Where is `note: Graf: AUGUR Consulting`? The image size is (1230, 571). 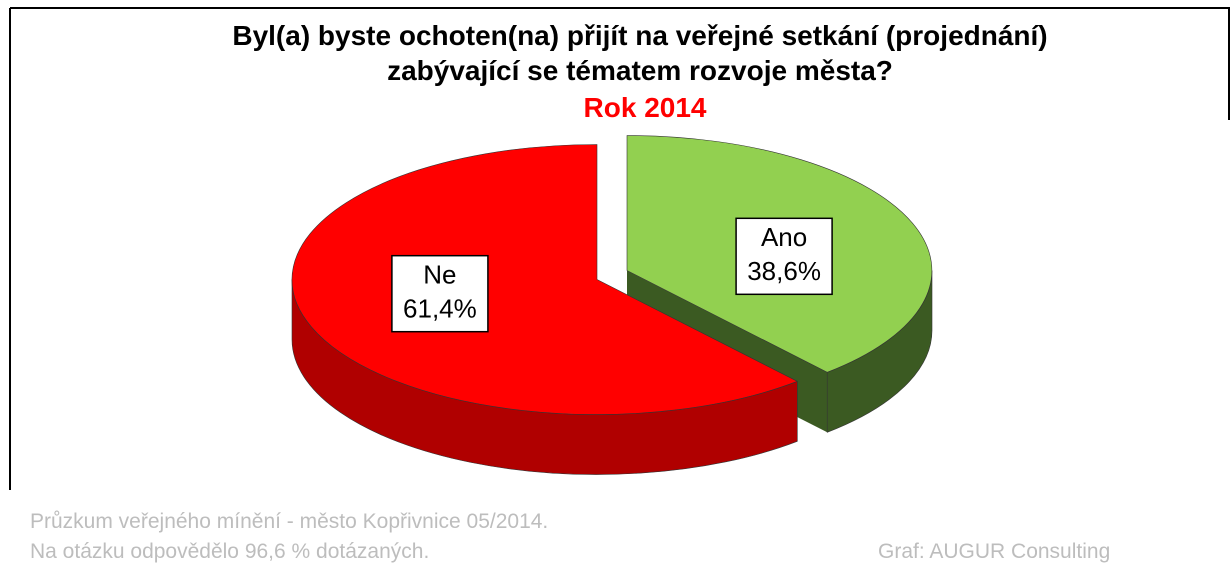
note: Graf: AUGUR Consulting is located at coordinates (994, 551).